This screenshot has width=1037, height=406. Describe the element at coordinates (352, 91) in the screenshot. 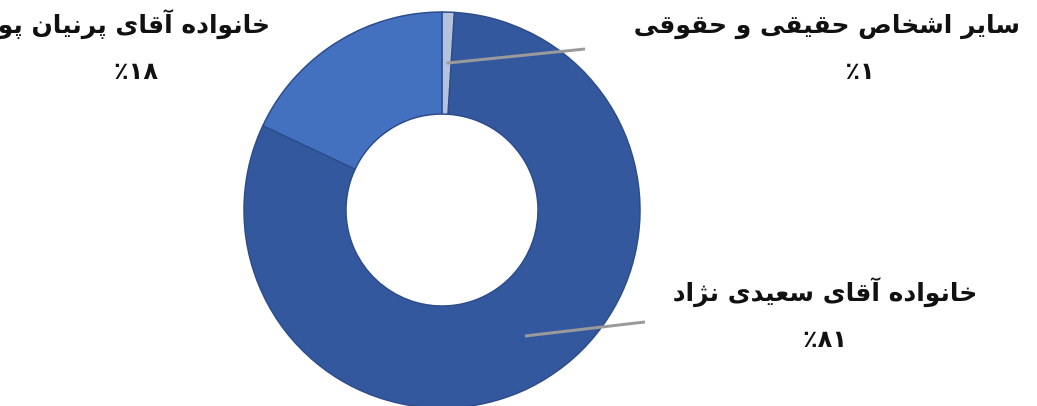

I see `slice-parnianpour` at that location.